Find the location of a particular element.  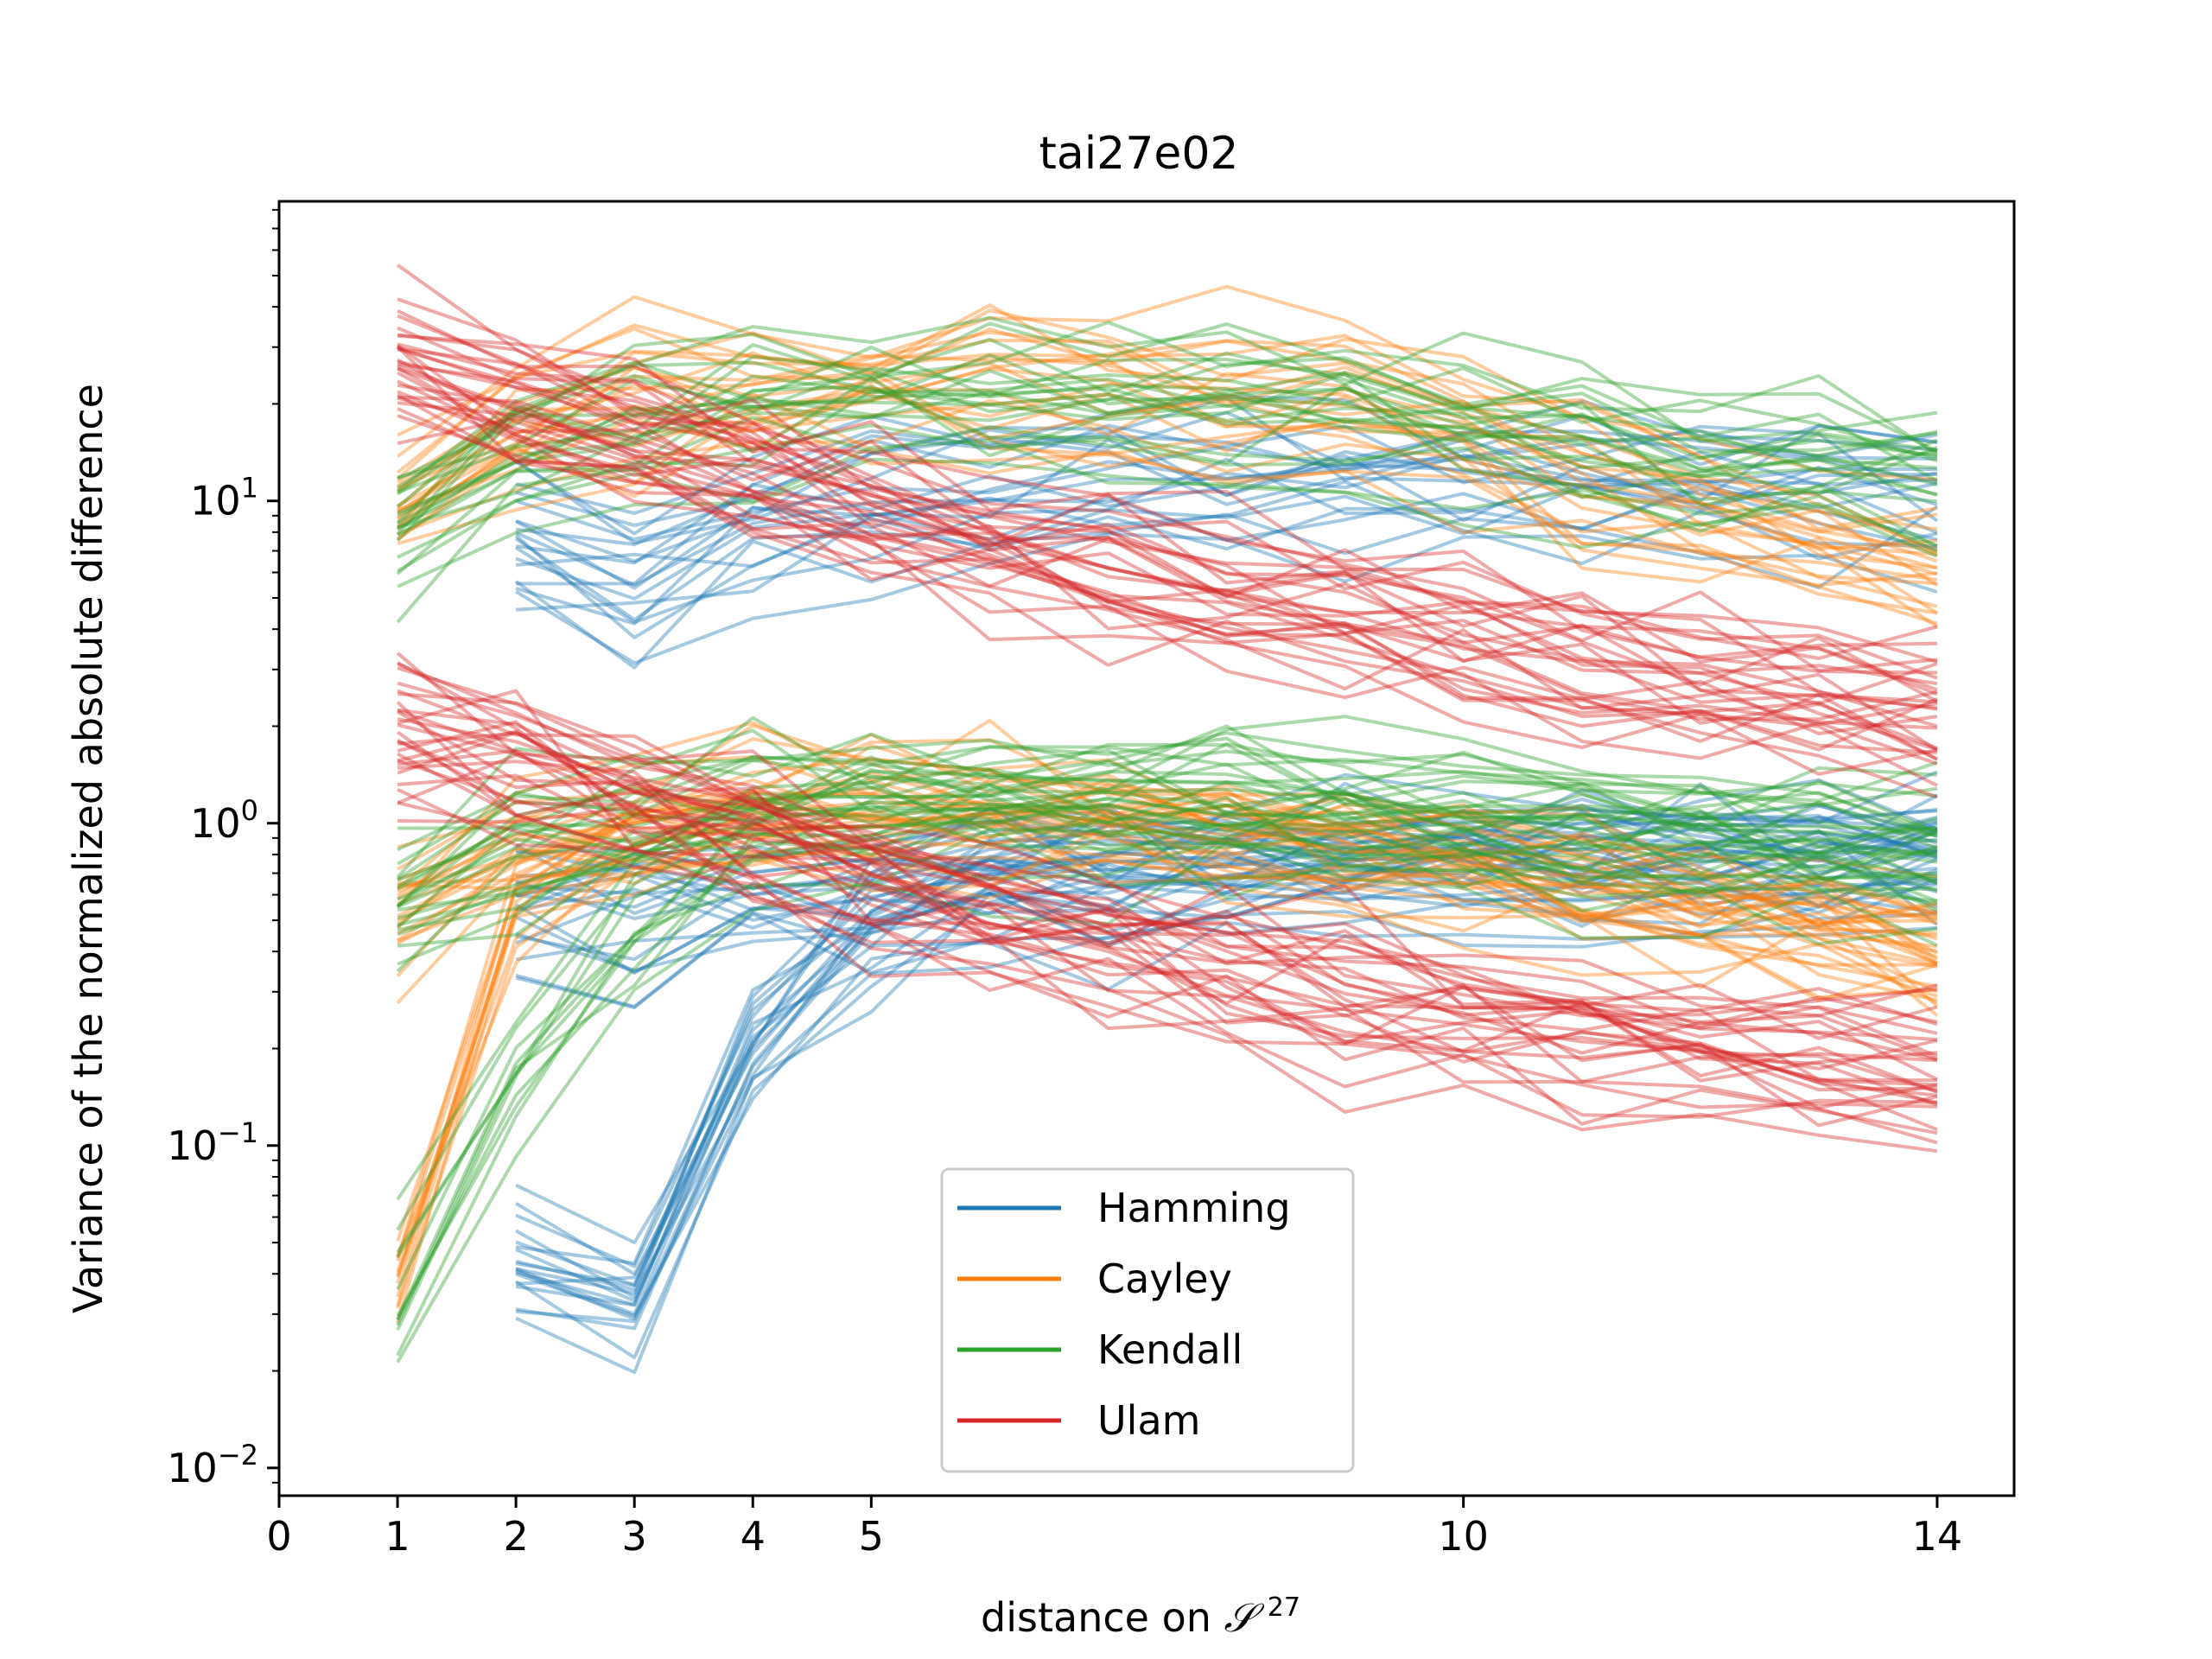

x-tick-label: 1 is located at coordinates (397, 1536).